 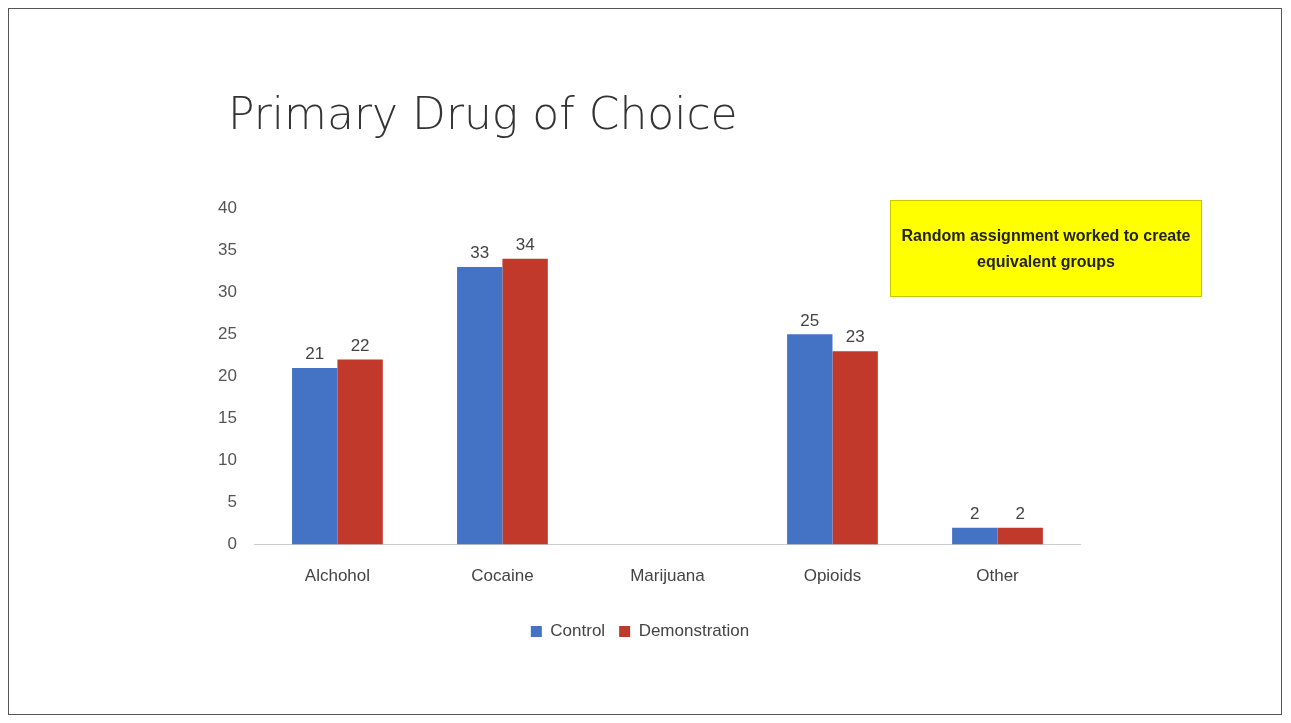 I want to click on y-tick-label: 0, so click(x=232, y=544).